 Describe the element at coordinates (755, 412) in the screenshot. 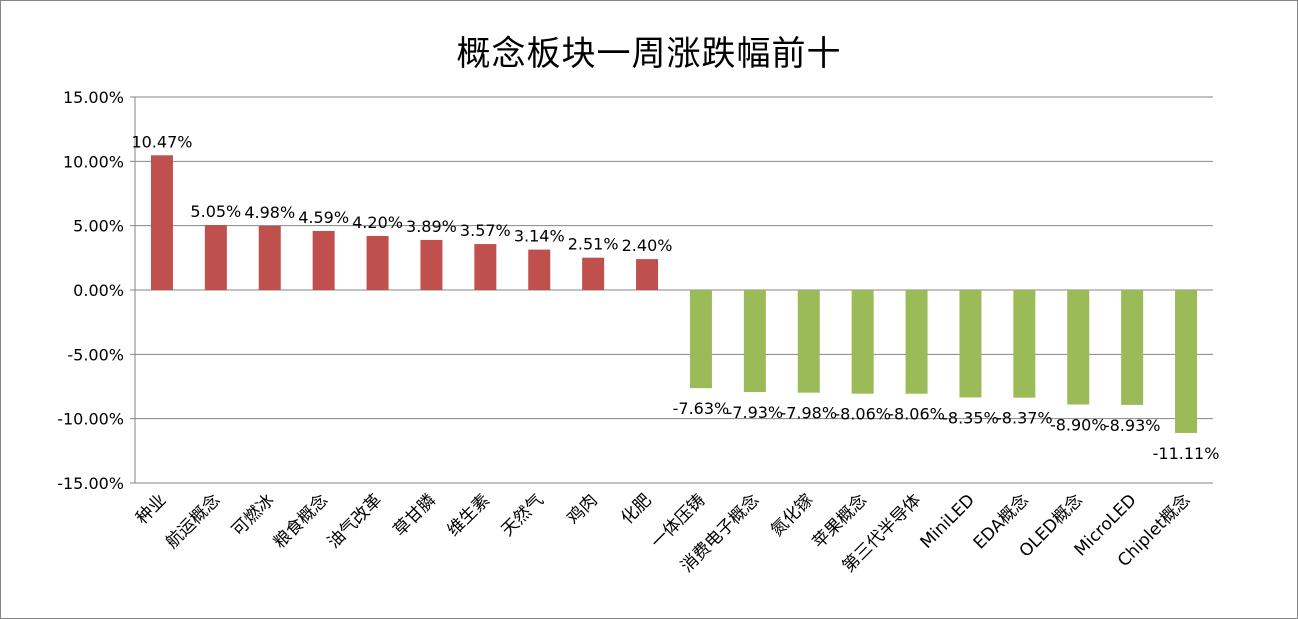

I see `data-label: -7.93%` at that location.